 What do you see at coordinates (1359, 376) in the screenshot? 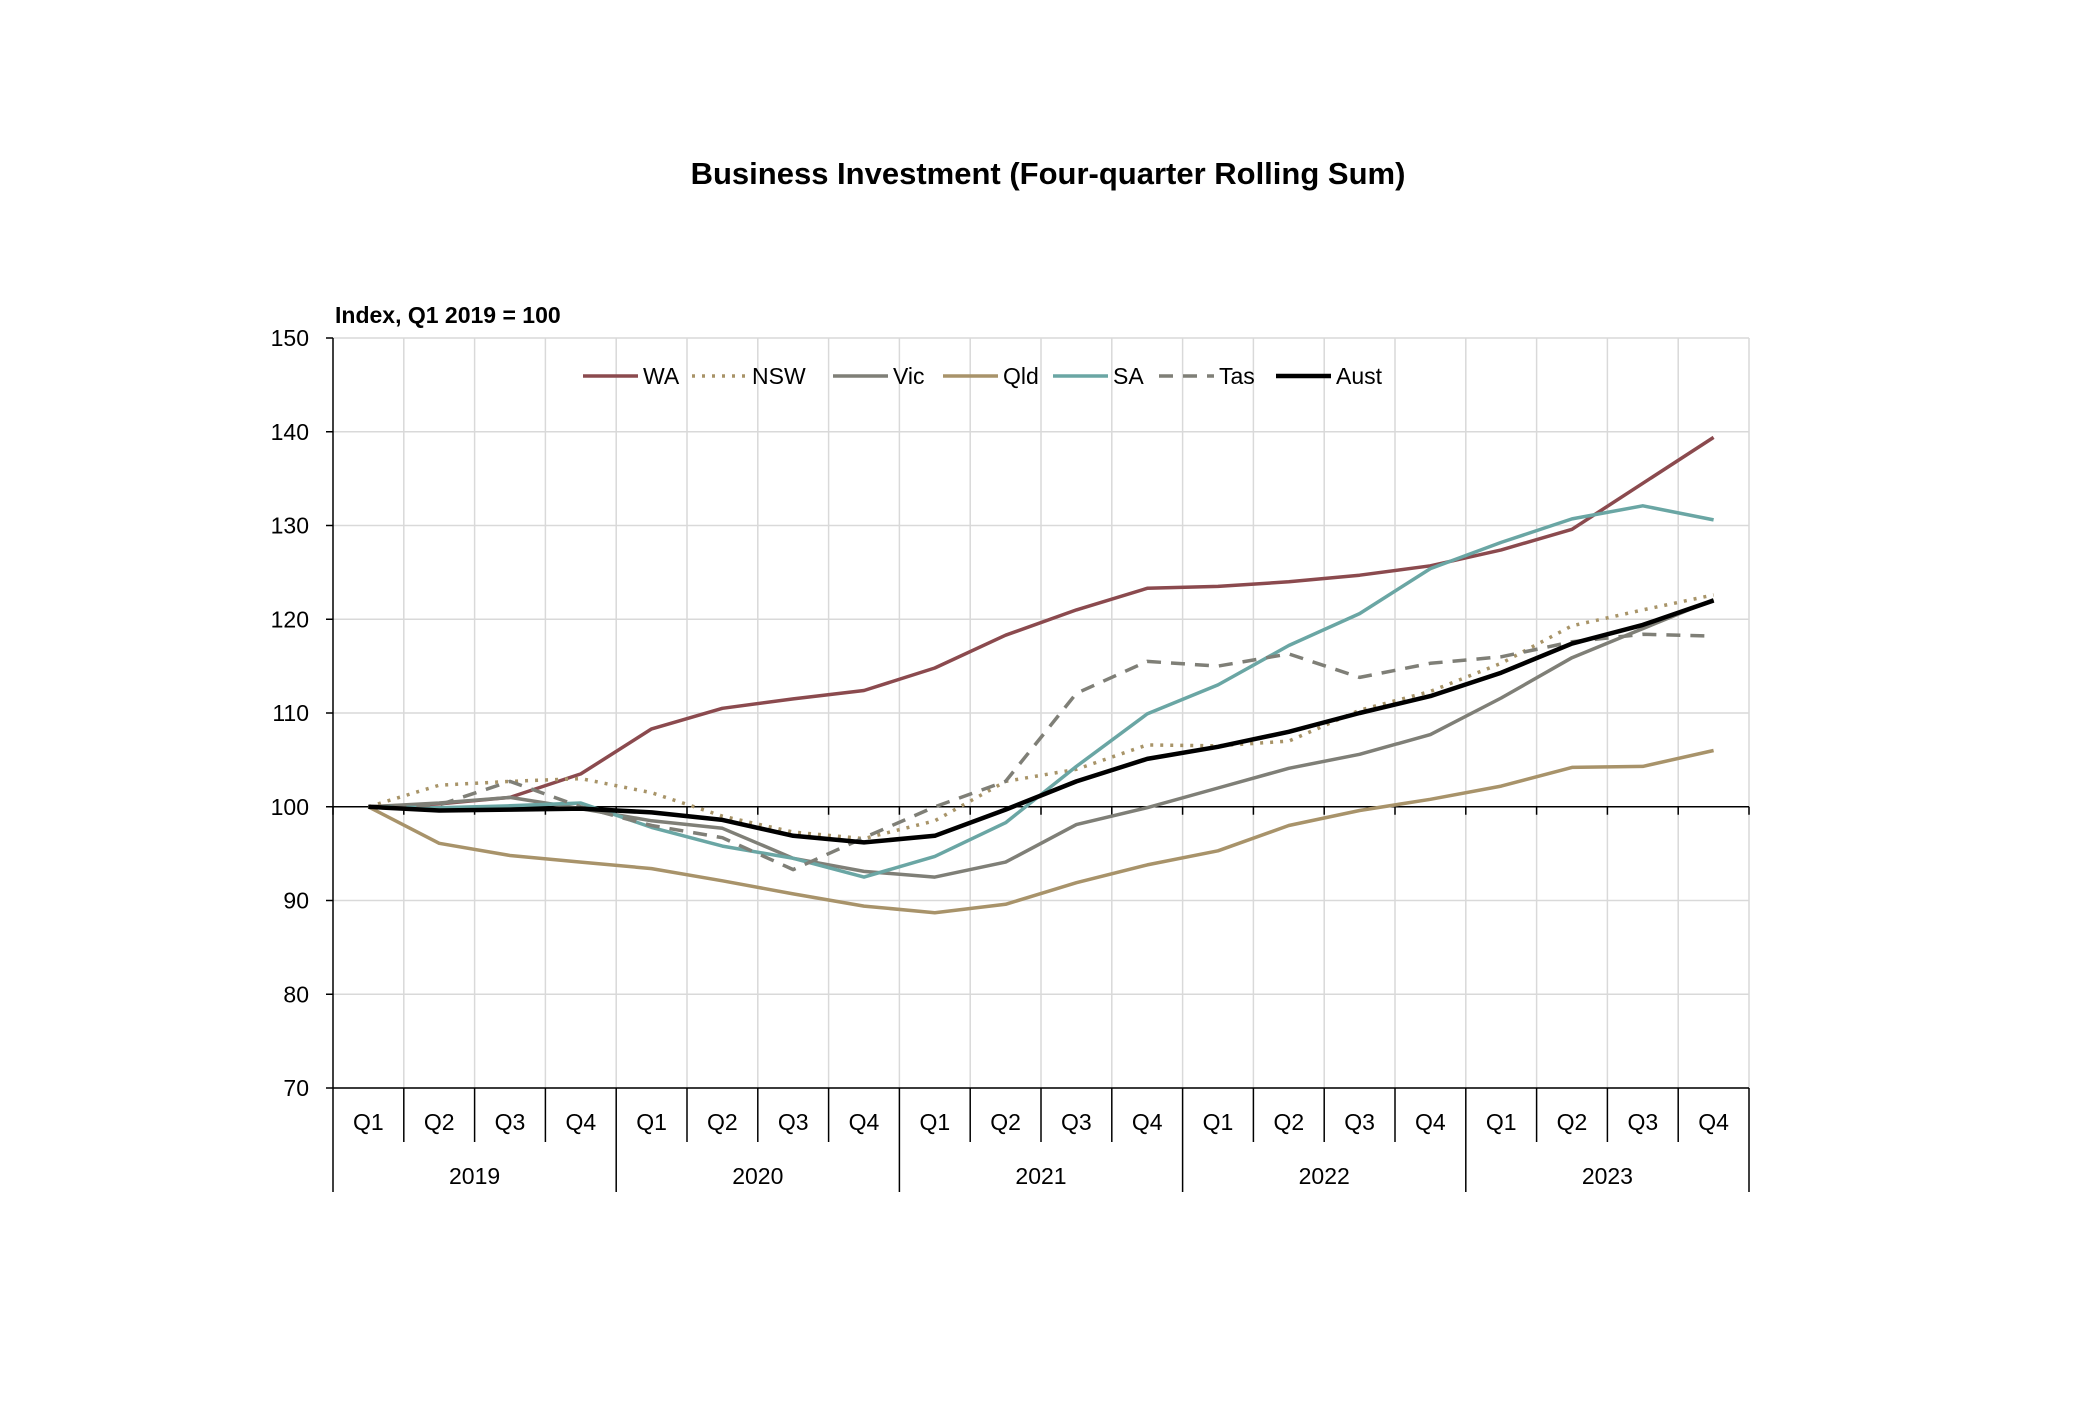
I see `legend-label-aust: Aust` at bounding box center [1359, 376].